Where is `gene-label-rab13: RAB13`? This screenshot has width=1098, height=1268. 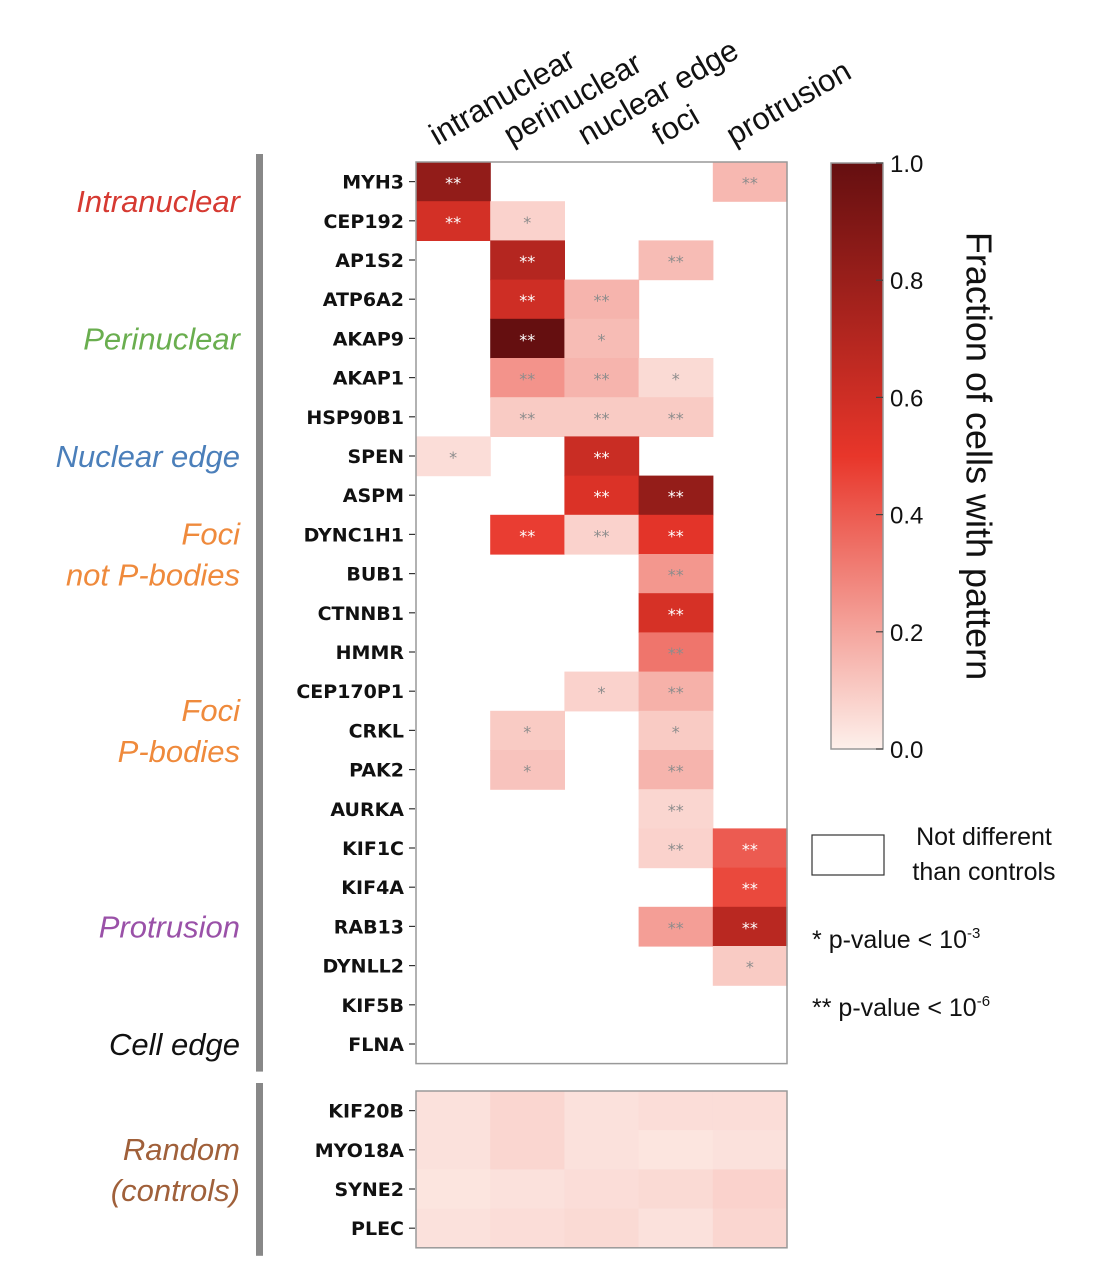 gene-label-rab13: RAB13 is located at coordinates (369, 927).